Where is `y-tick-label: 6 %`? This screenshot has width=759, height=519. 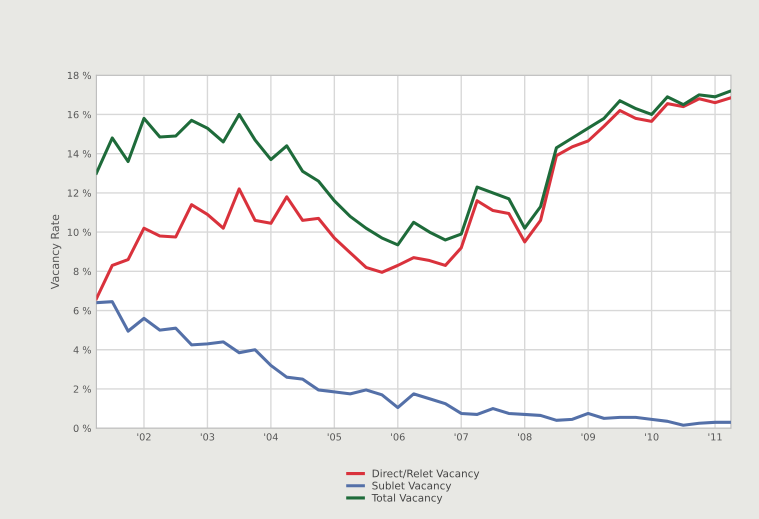 y-tick-label: 6 % is located at coordinates (82, 310).